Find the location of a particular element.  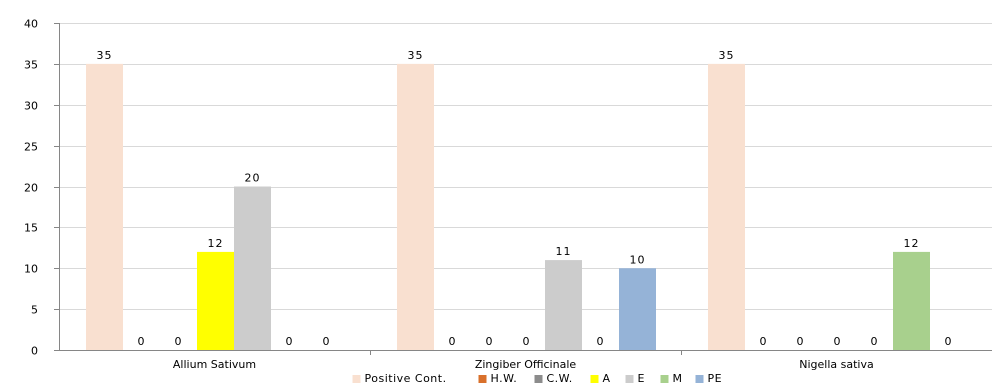

x-category-label: Nigella sativa is located at coordinates (836, 364).